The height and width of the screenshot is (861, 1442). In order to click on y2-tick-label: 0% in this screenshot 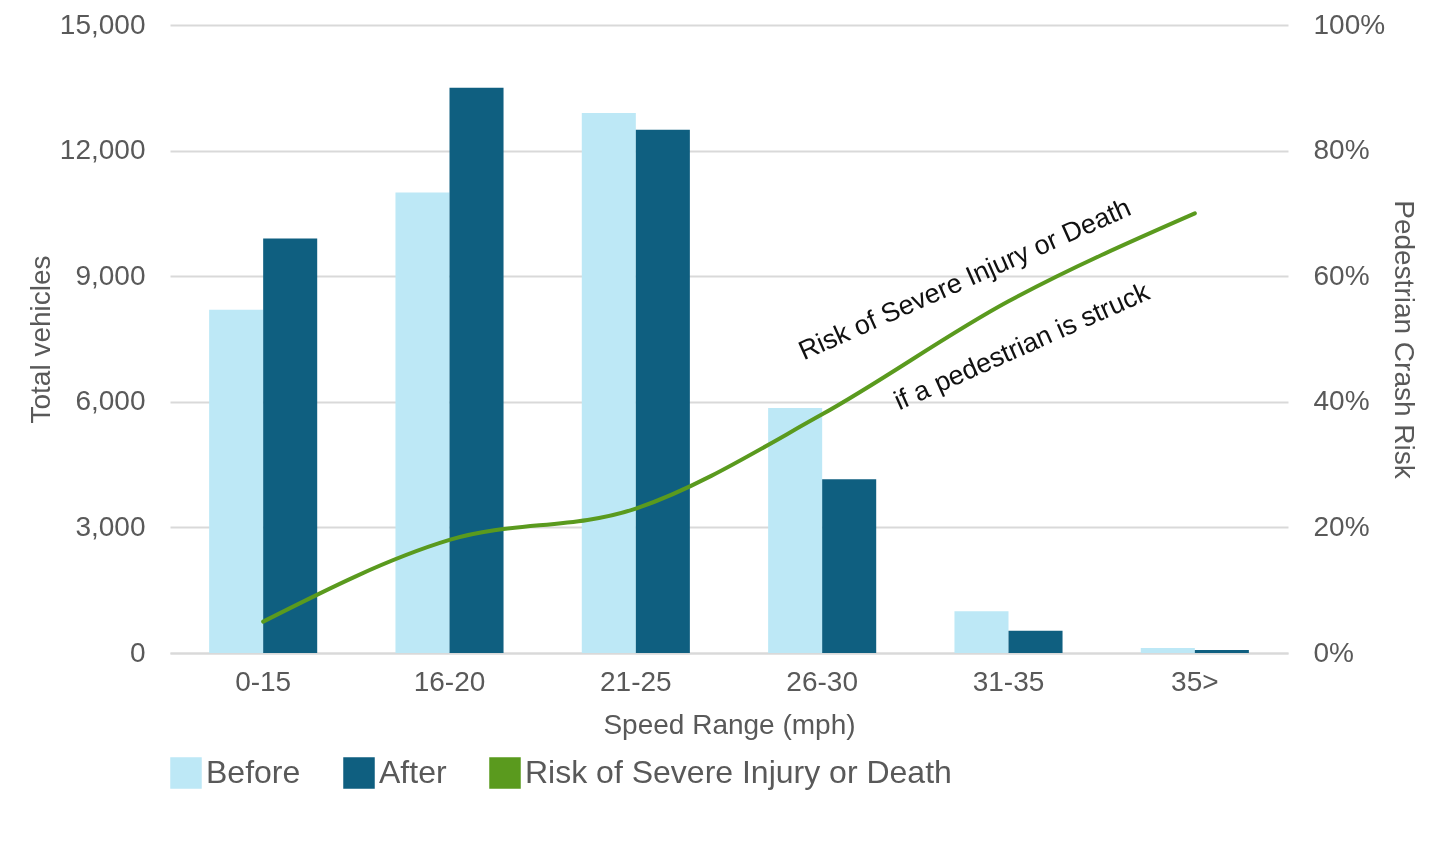, I will do `click(1333, 652)`.